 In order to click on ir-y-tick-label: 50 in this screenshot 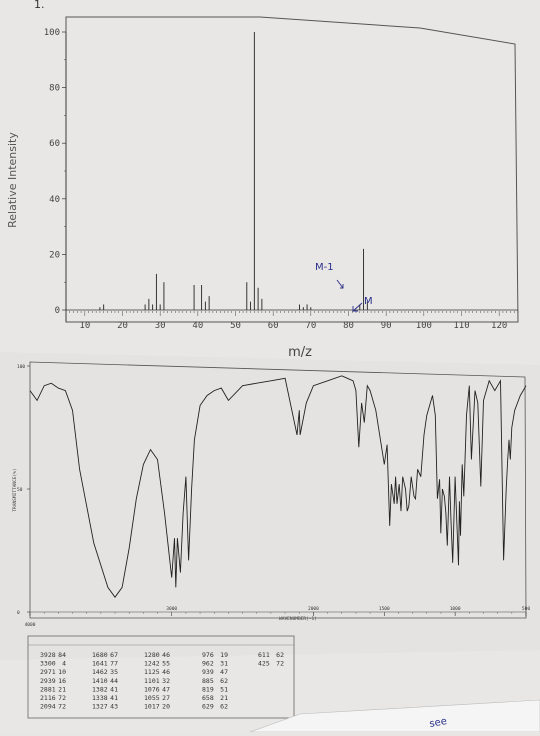, I will do `click(20, 490)`.